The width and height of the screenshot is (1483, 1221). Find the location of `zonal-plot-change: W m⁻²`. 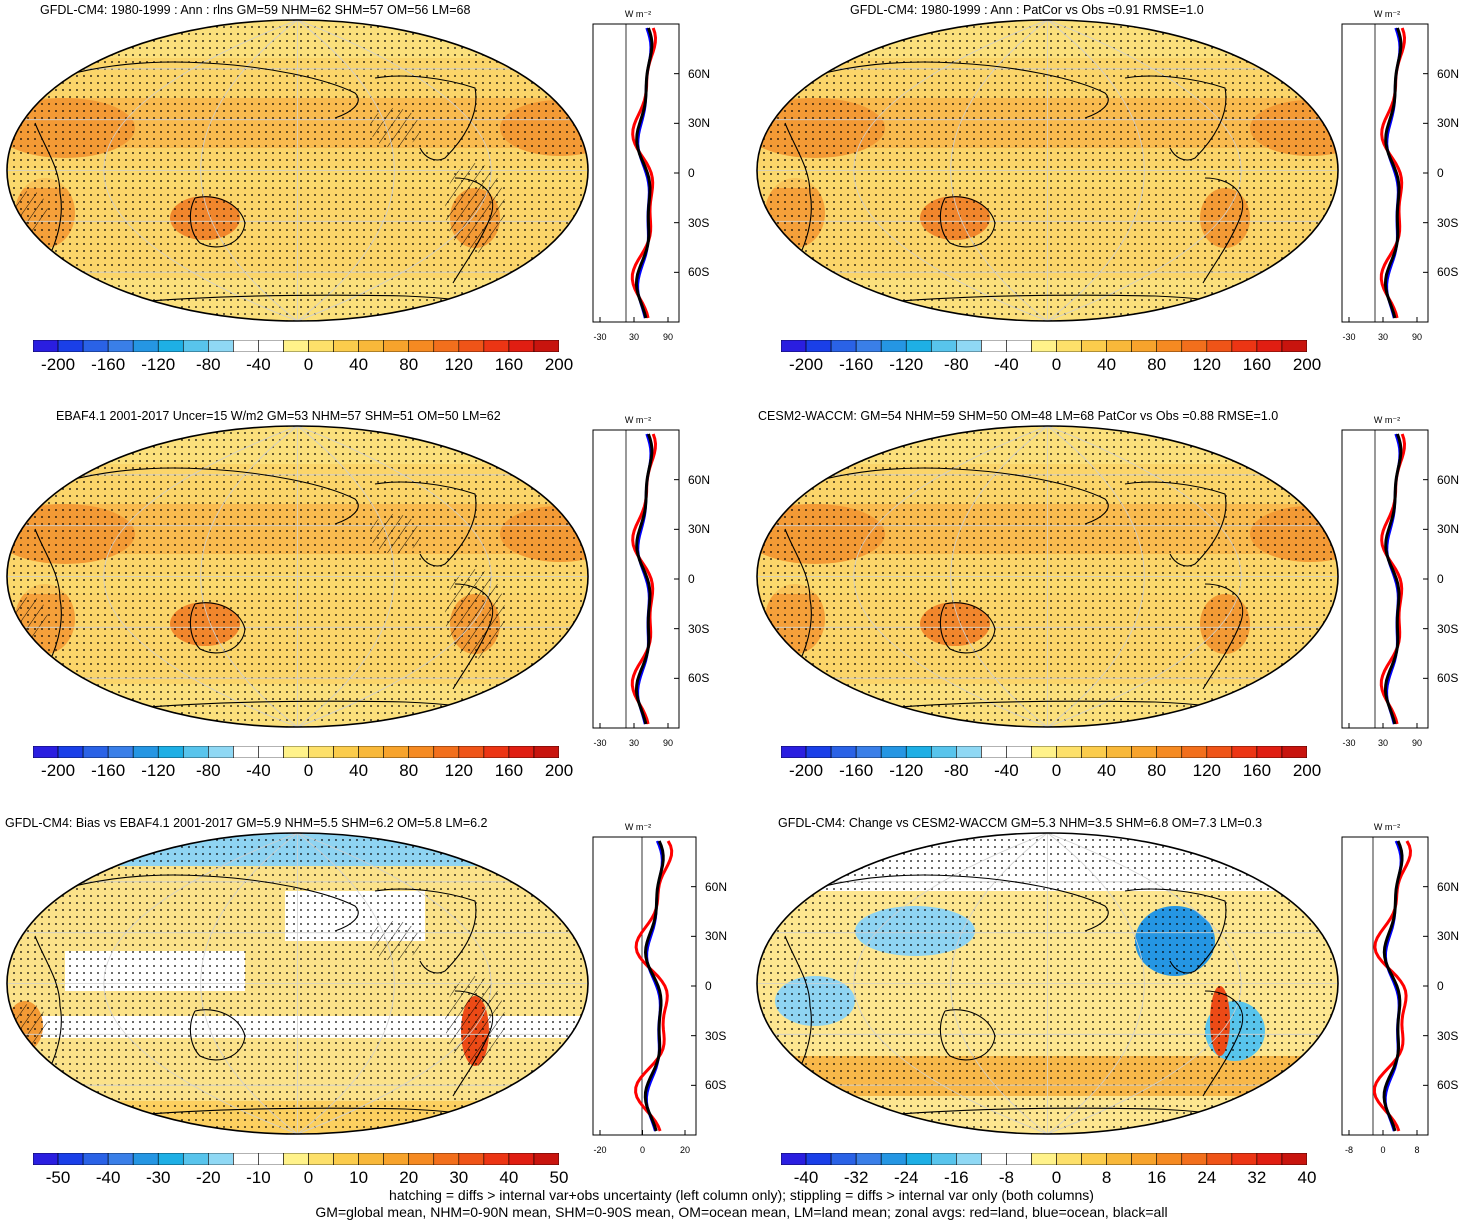

zonal-plot-change: W m⁻² is located at coordinates (1385, 979).